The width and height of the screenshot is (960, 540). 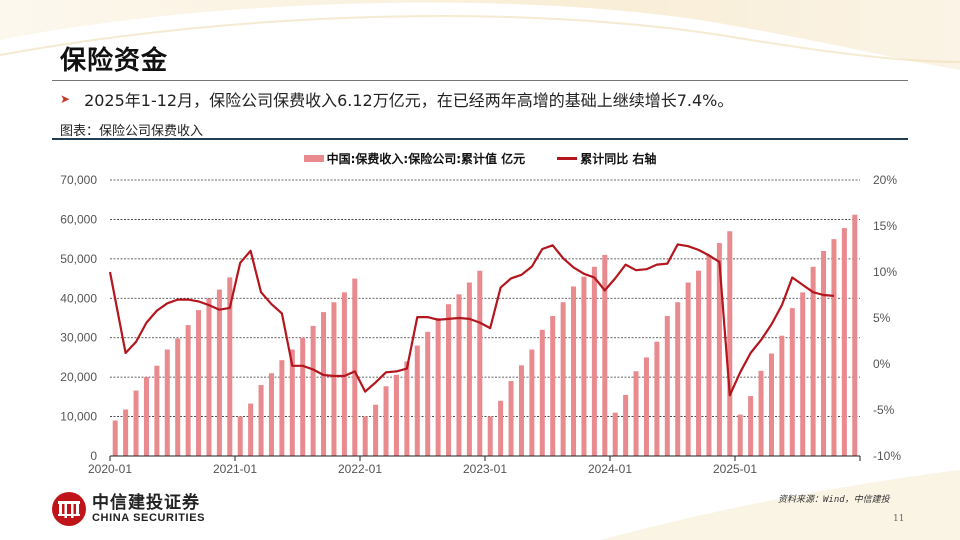 What do you see at coordinates (78, 417) in the screenshot?
I see `left-axis-tick: 10,000` at bounding box center [78, 417].